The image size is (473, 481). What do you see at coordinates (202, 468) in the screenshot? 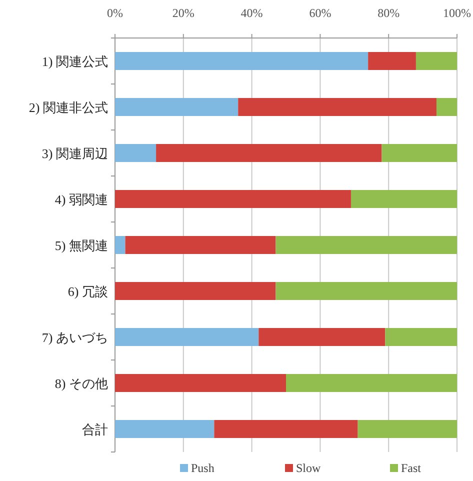
I see `legend-label: Push` at bounding box center [202, 468].